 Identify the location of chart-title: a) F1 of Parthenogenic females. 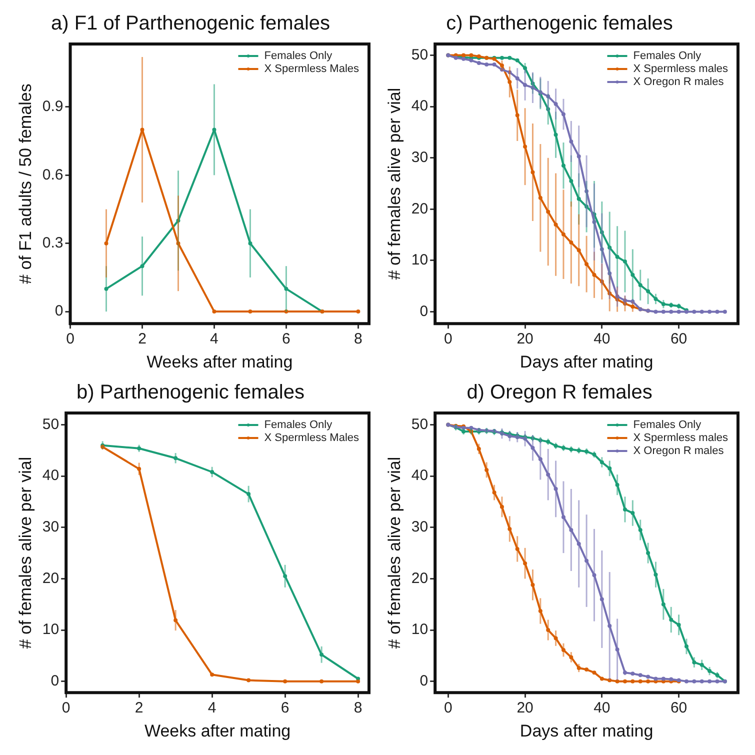
(190, 23).